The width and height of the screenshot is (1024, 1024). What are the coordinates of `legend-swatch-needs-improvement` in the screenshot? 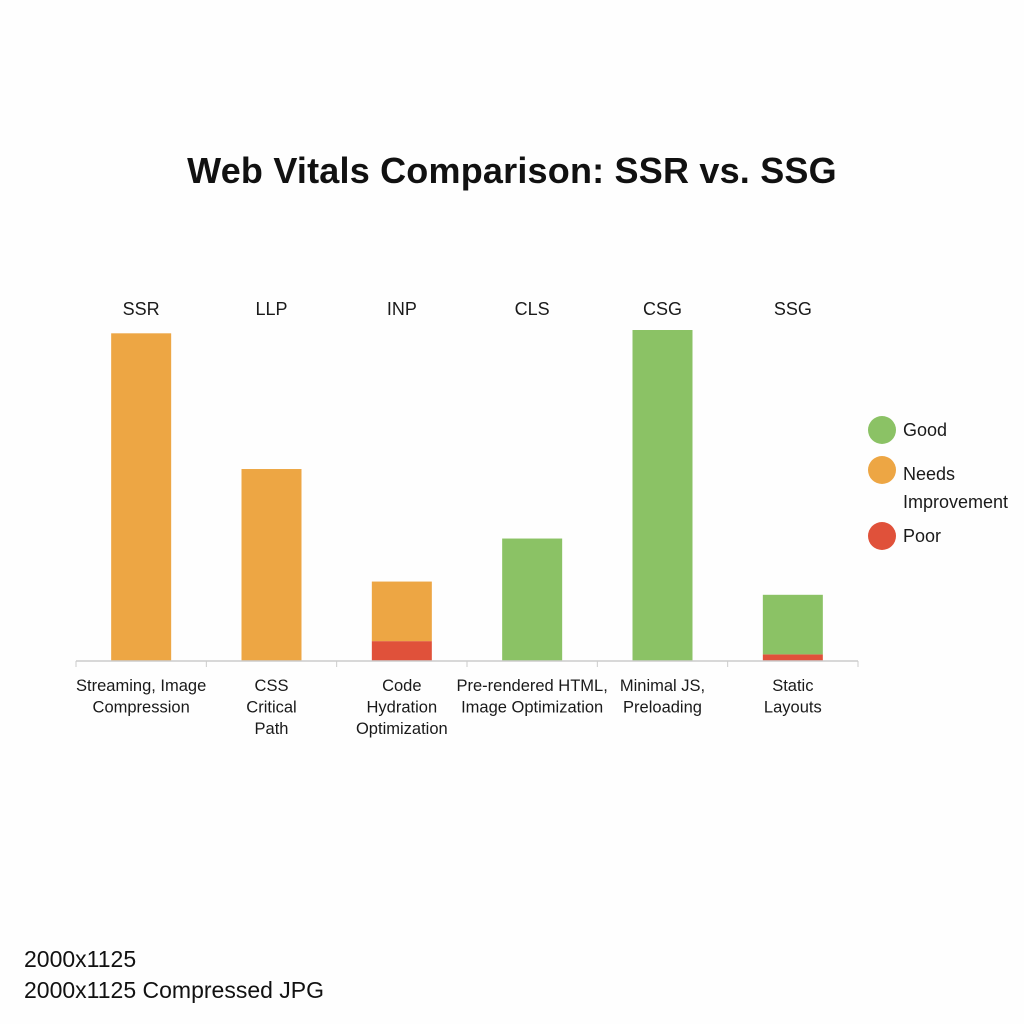 It's located at (882, 470).